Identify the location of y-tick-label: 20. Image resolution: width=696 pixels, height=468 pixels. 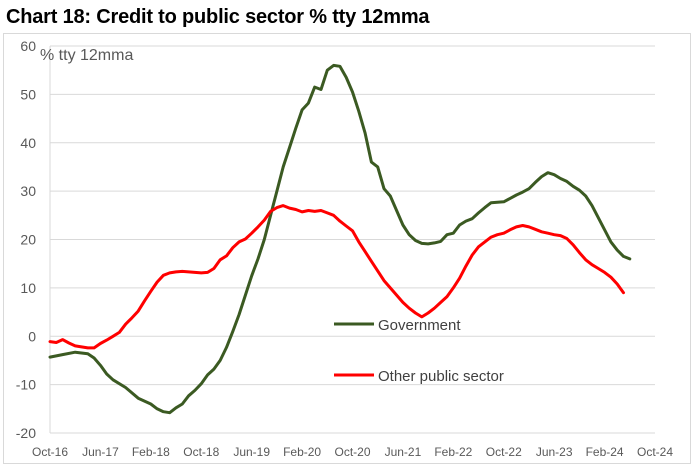
(28, 240).